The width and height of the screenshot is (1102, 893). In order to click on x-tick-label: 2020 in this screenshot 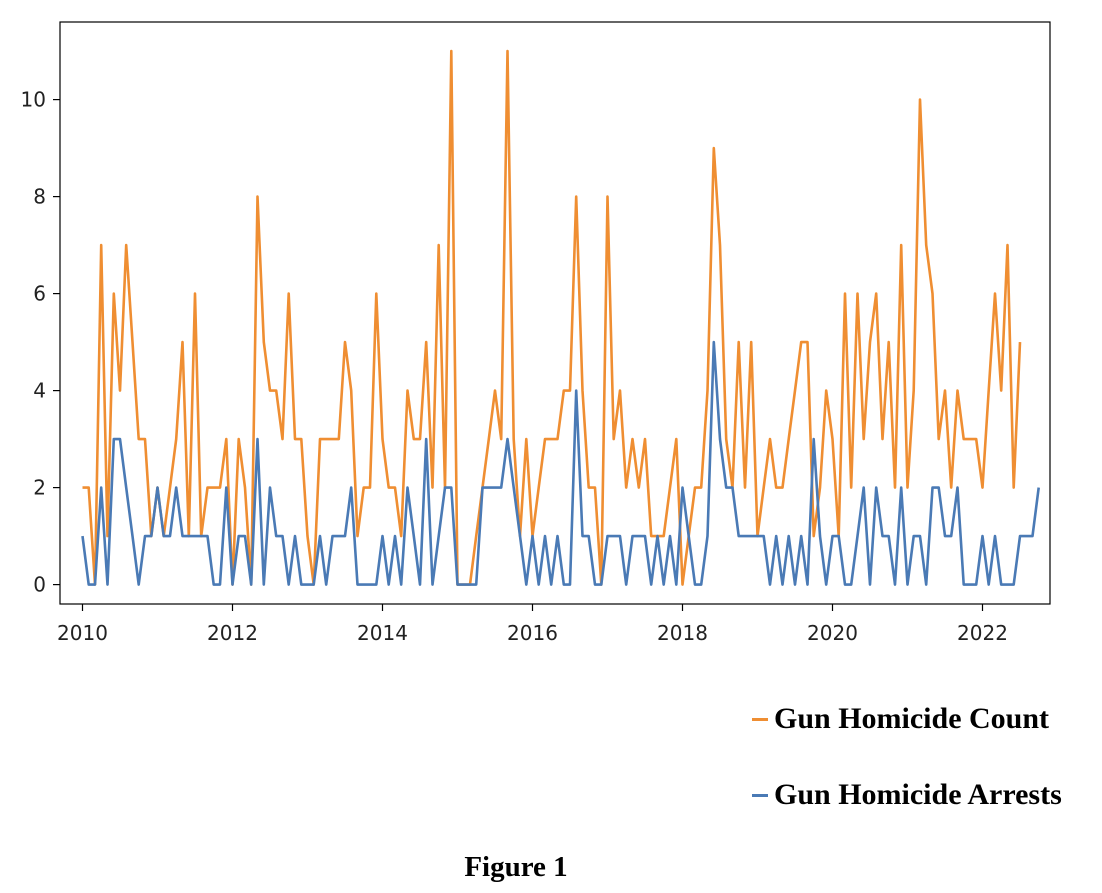, I will do `click(832, 633)`.